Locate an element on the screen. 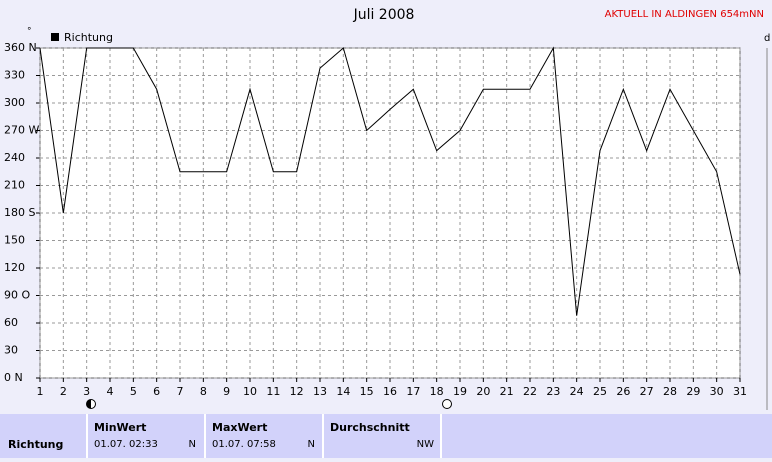 The width and height of the screenshot is (772, 462). x-tick-label: 13 is located at coordinates (320, 391).